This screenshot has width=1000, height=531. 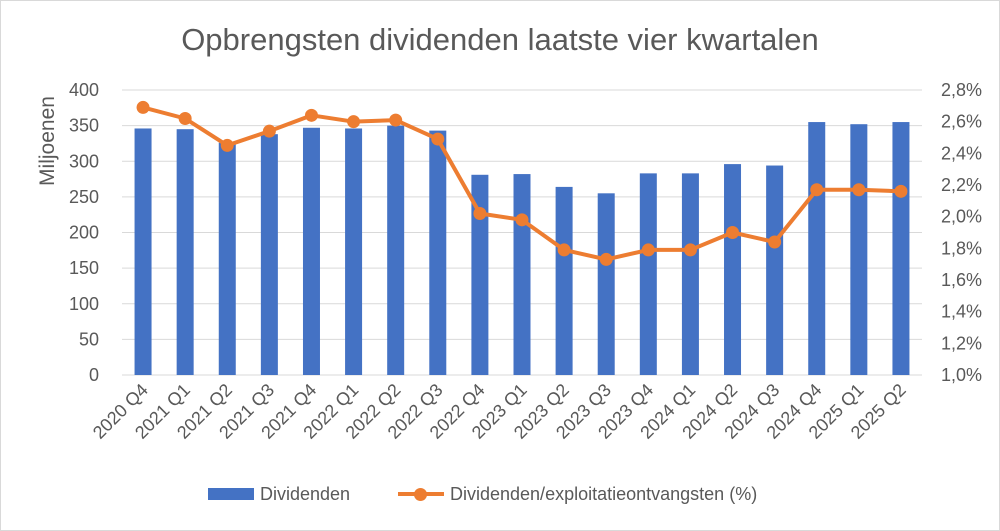 What do you see at coordinates (421, 494) in the screenshot?
I see `legend-line-swatch` at bounding box center [421, 494].